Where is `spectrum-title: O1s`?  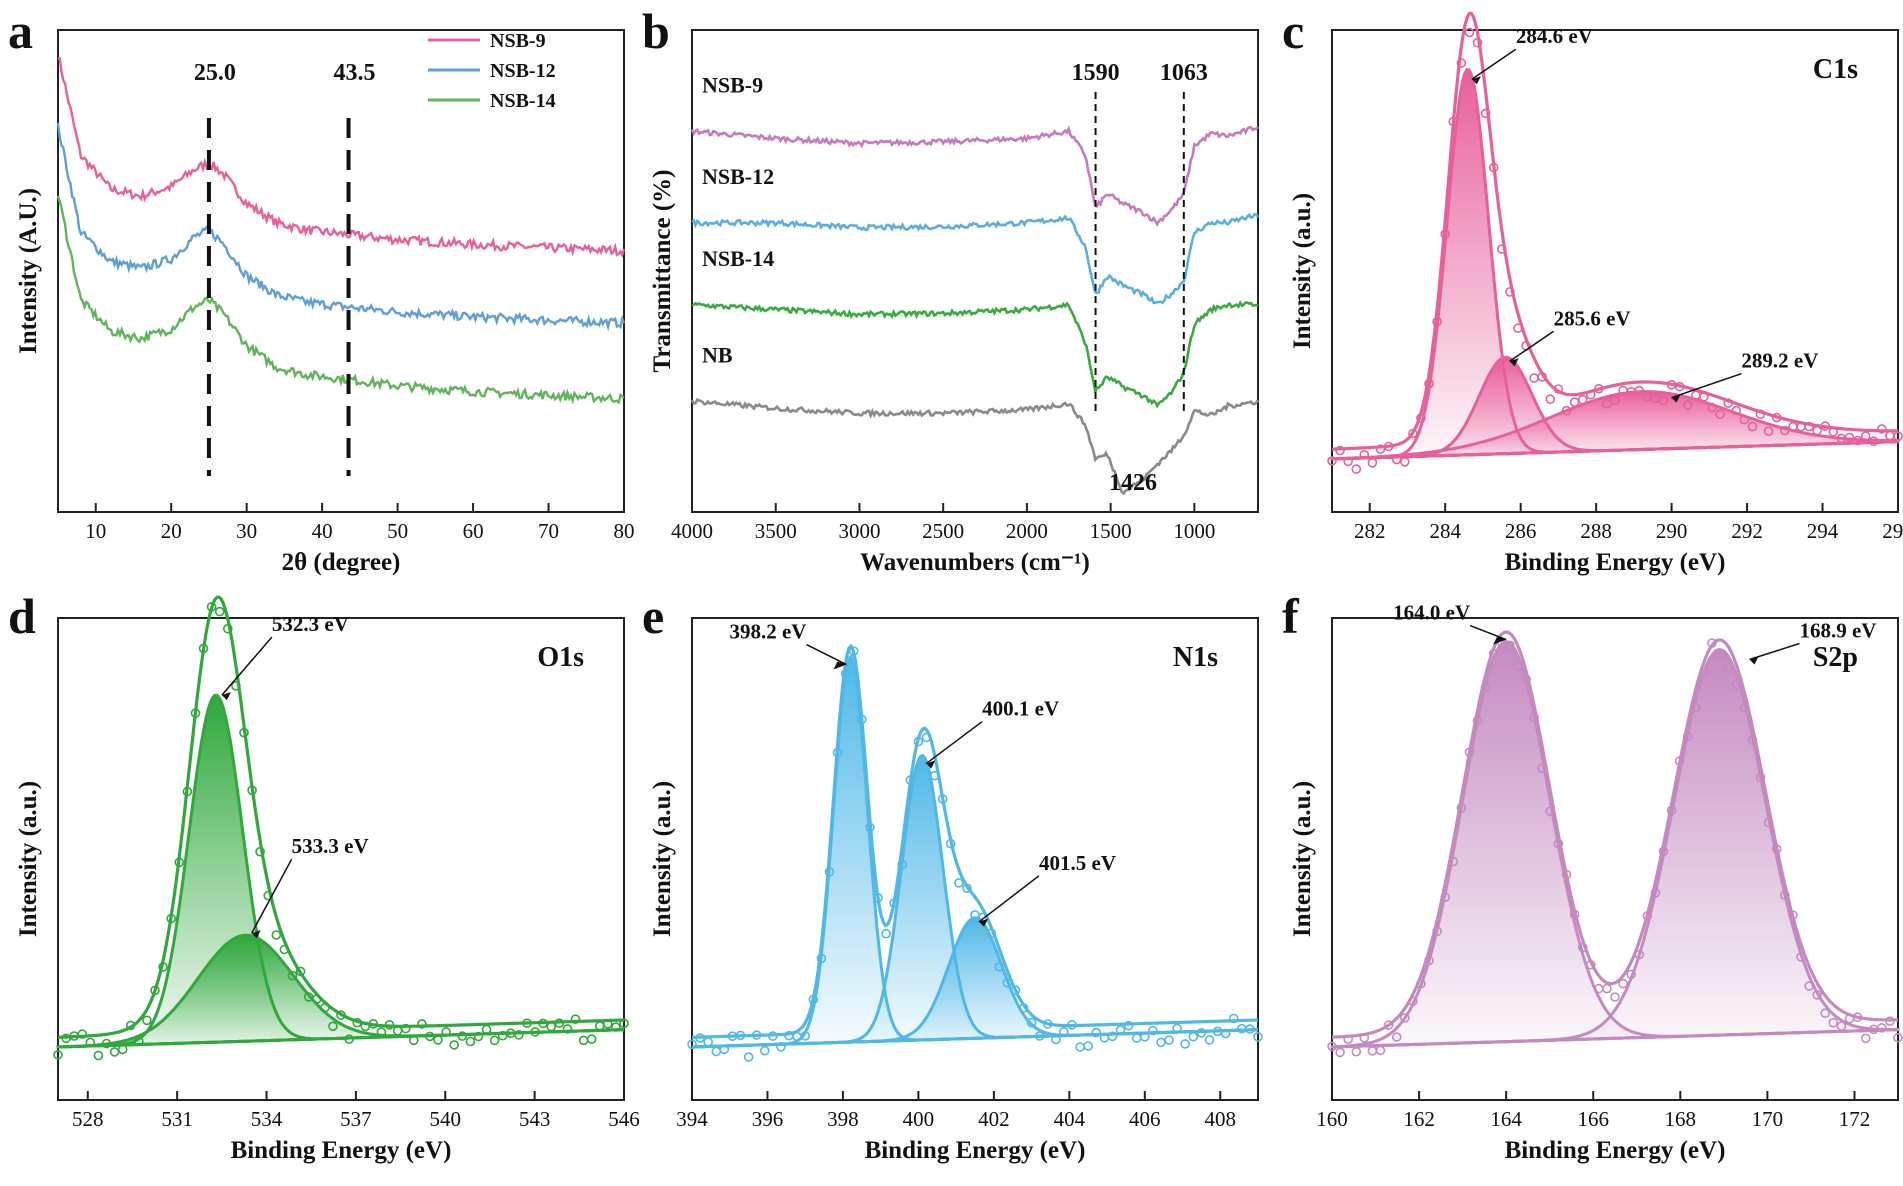 spectrum-title: O1s is located at coordinates (560, 657).